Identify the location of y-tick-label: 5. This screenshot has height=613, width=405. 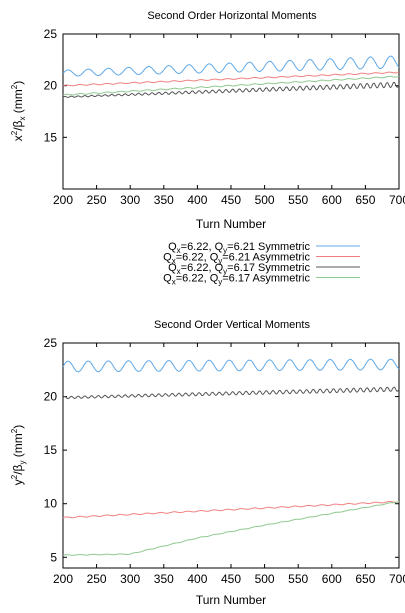
(53, 557).